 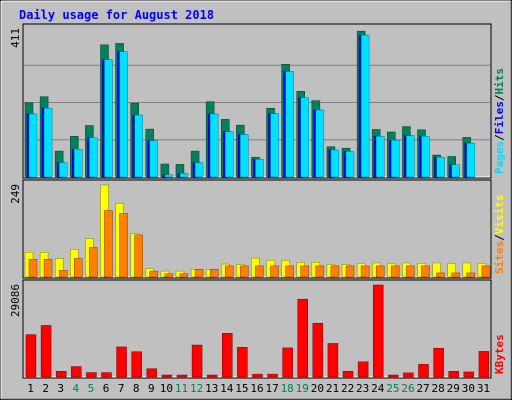 I want to click on x-tick-label: 19, so click(x=302, y=388).